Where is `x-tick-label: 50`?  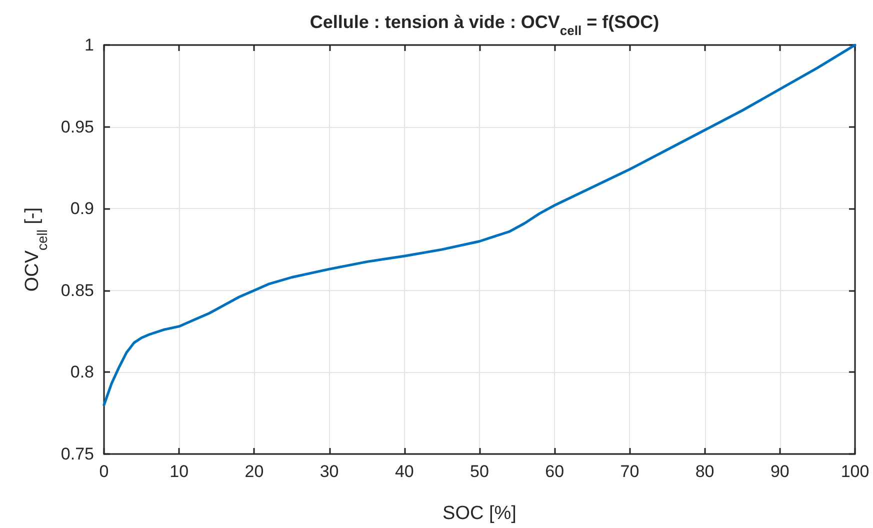 x-tick-label: 50 is located at coordinates (479, 471).